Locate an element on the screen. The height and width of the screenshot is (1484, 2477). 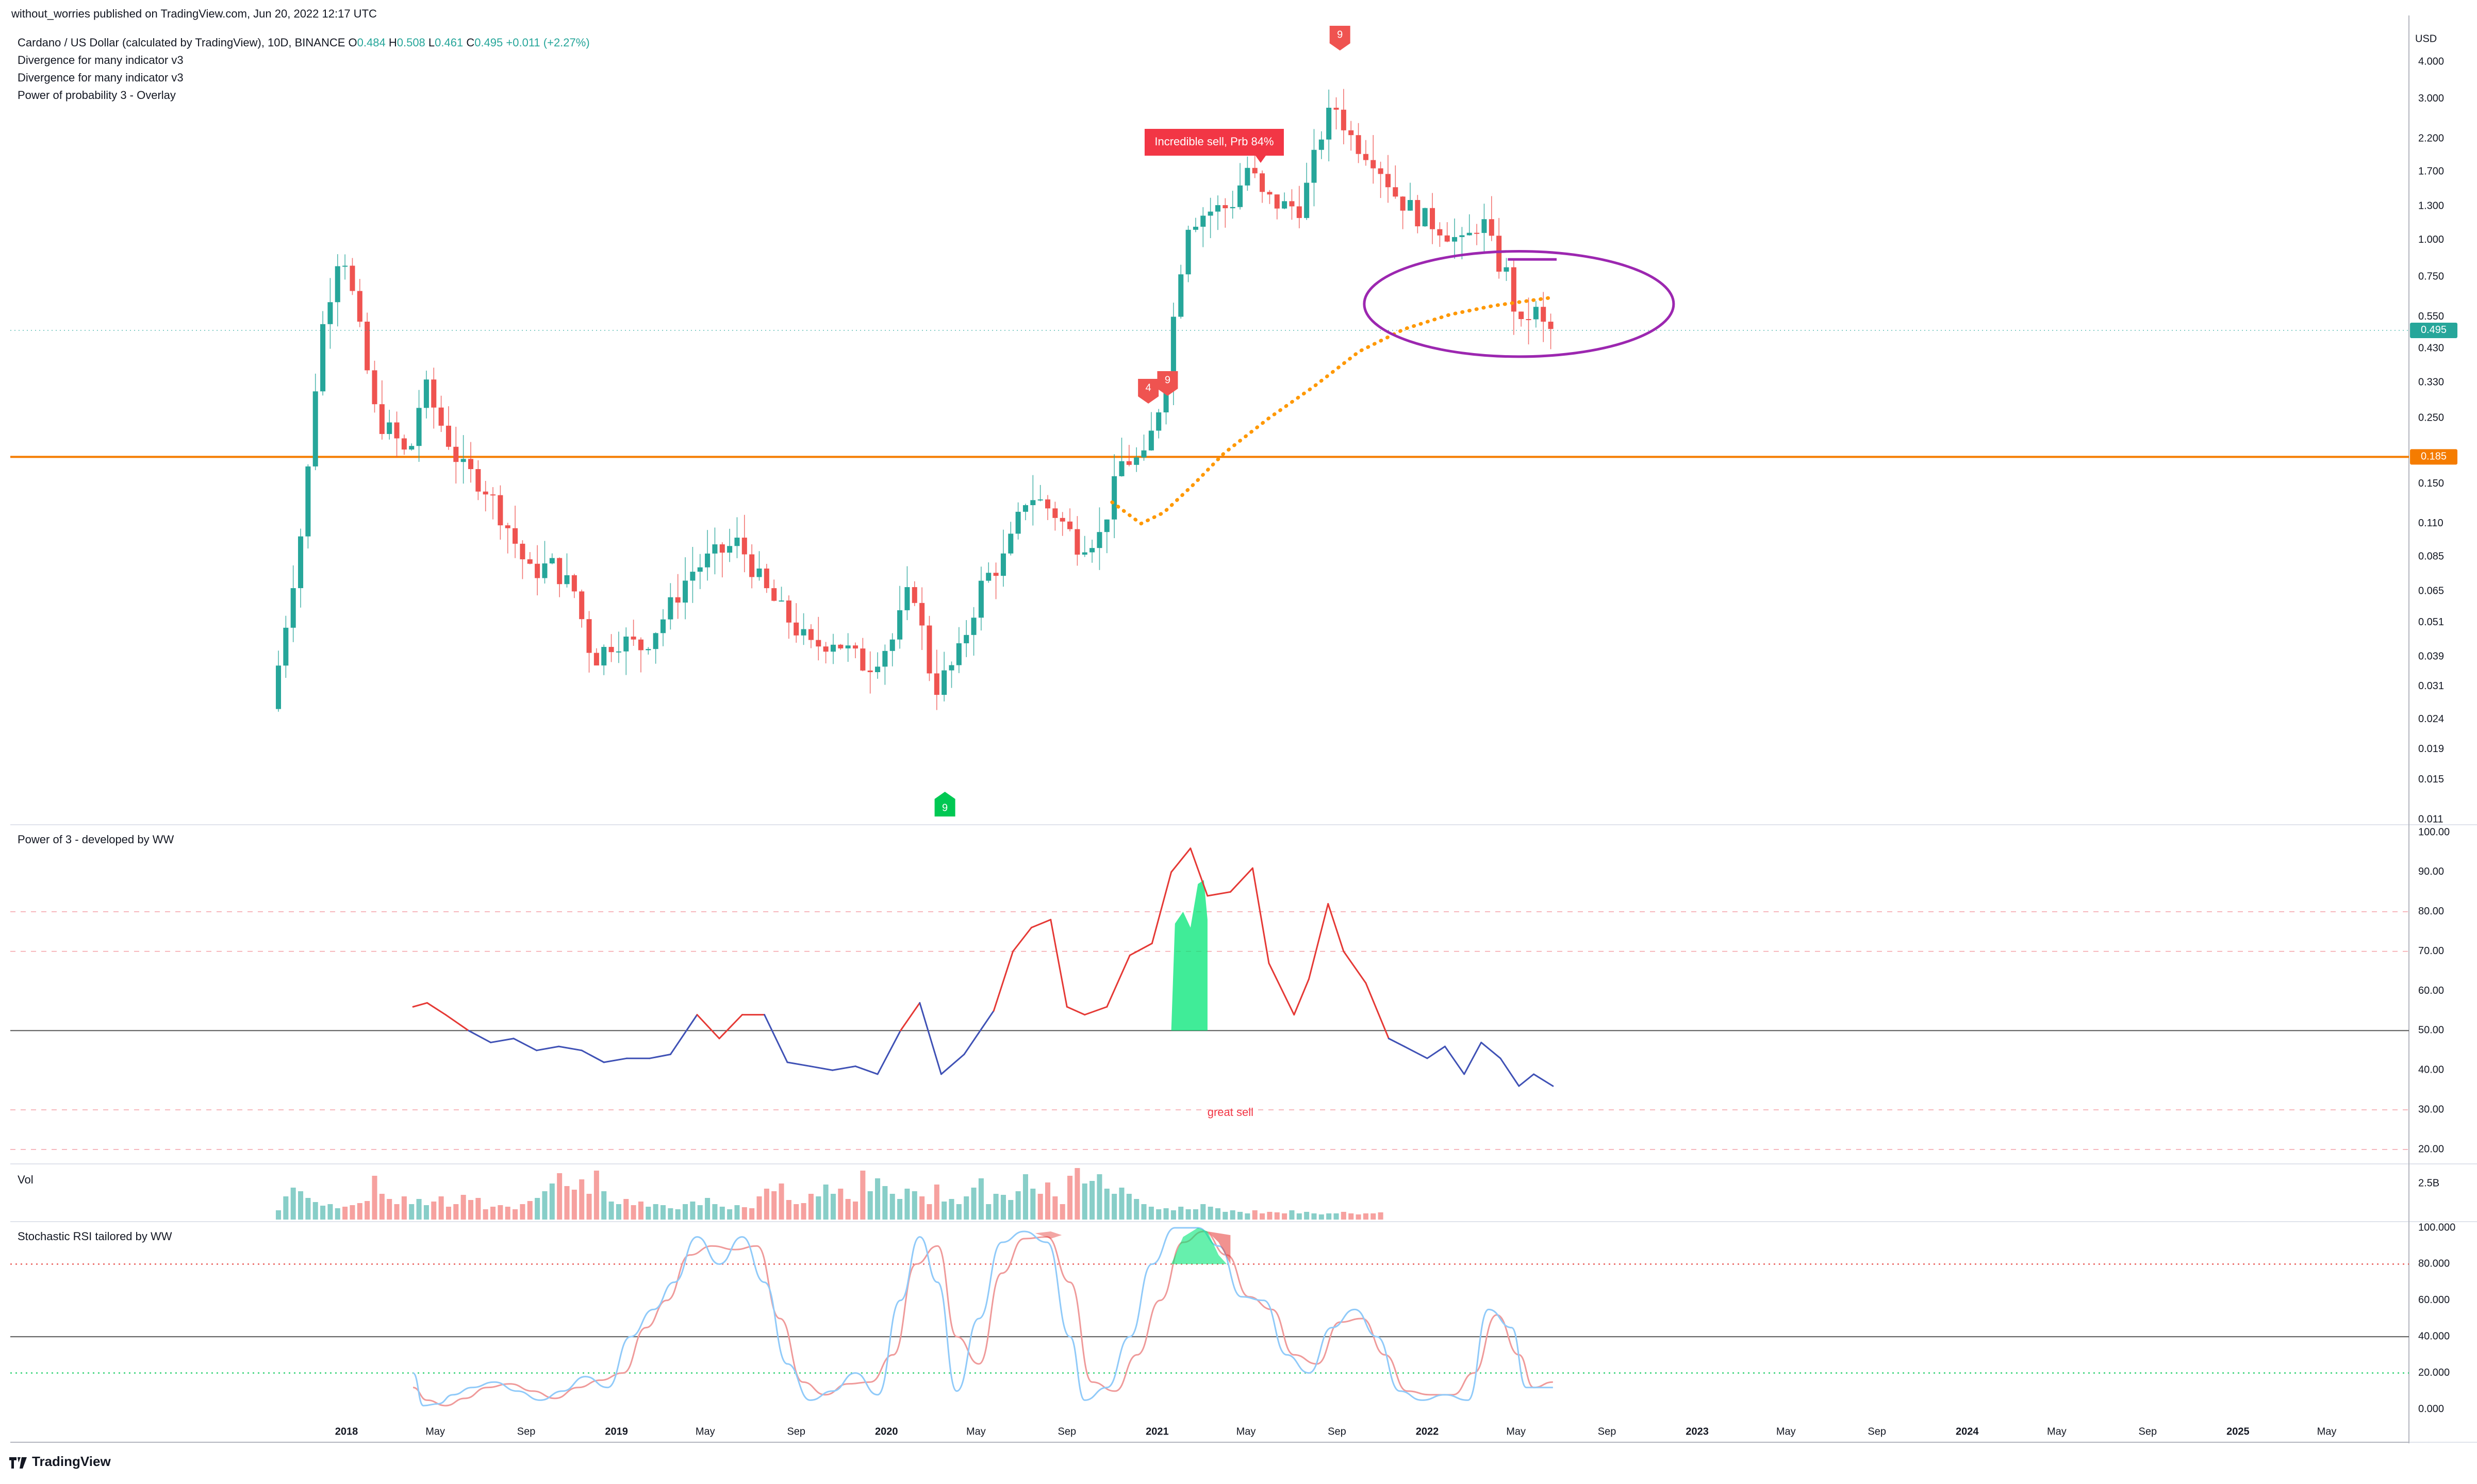
volume-bars is located at coordinates (829, 1194).